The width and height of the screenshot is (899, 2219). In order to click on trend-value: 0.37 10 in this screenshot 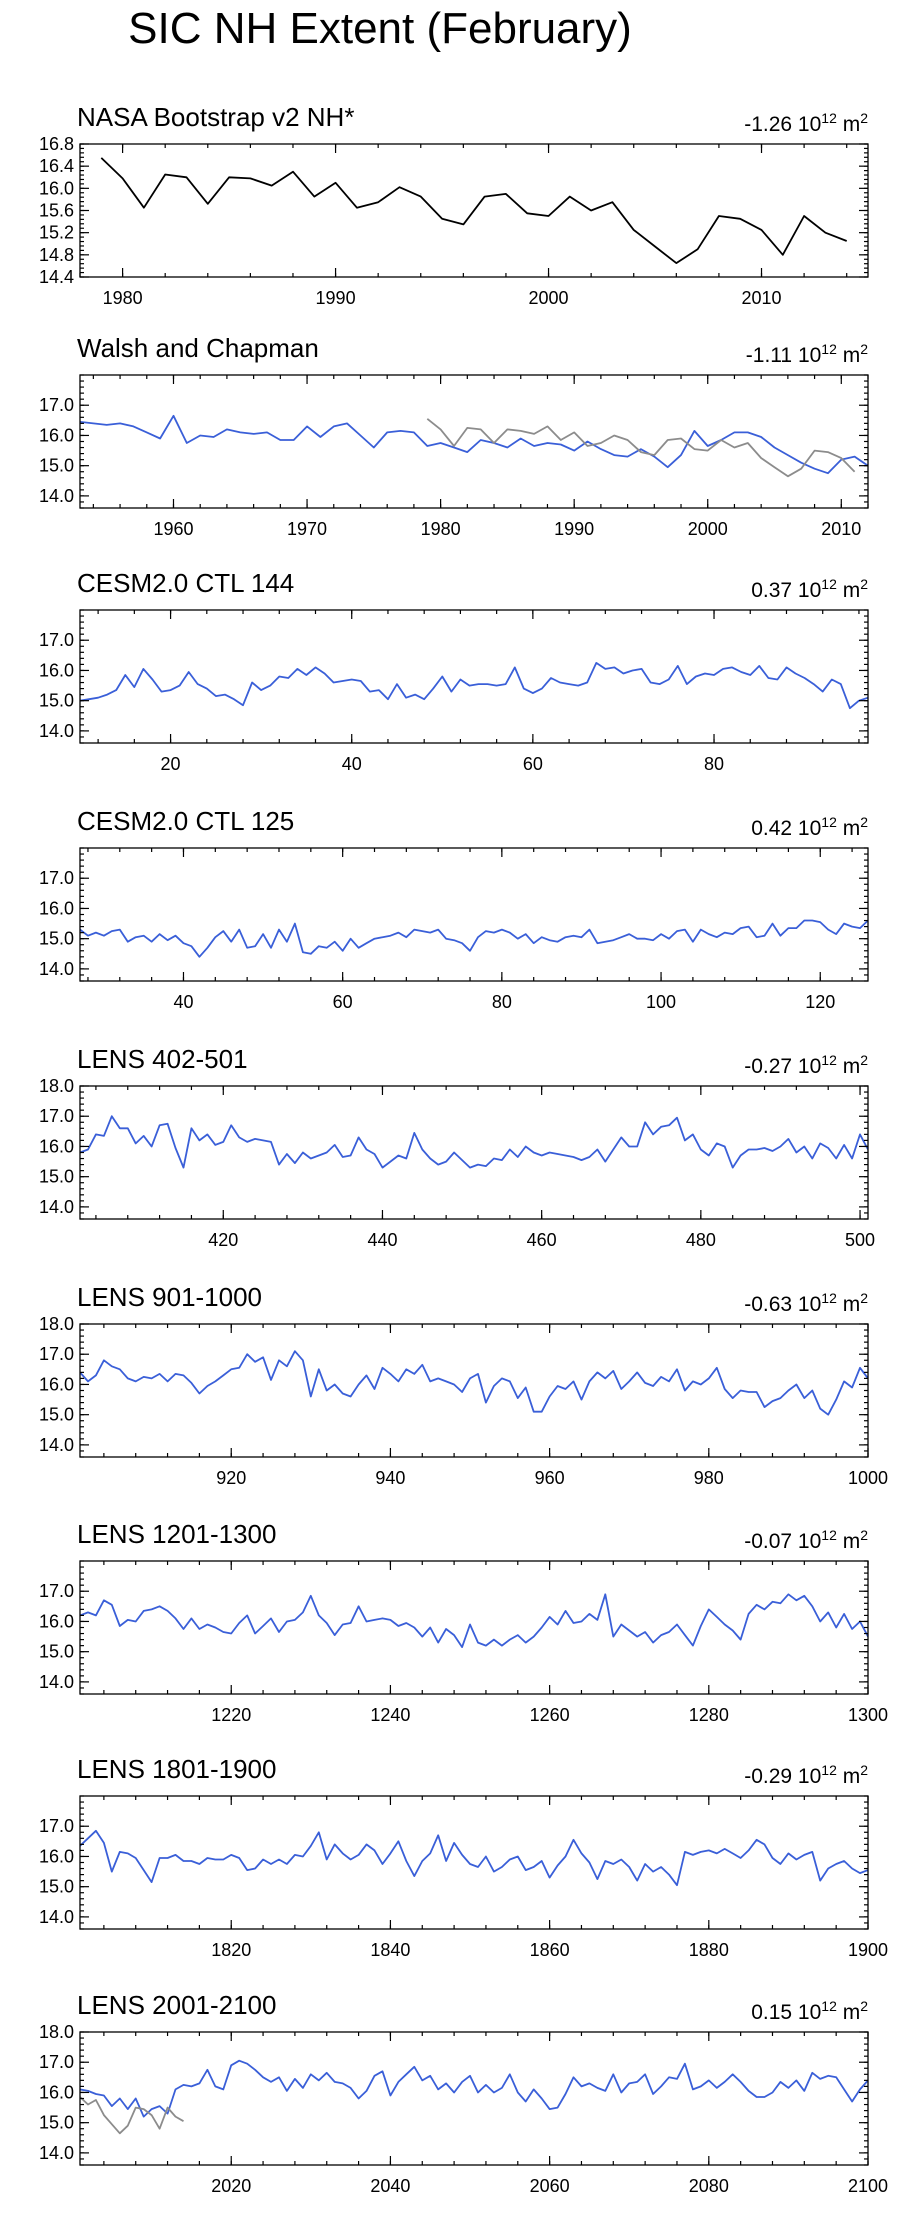, I will do `click(786, 590)`.